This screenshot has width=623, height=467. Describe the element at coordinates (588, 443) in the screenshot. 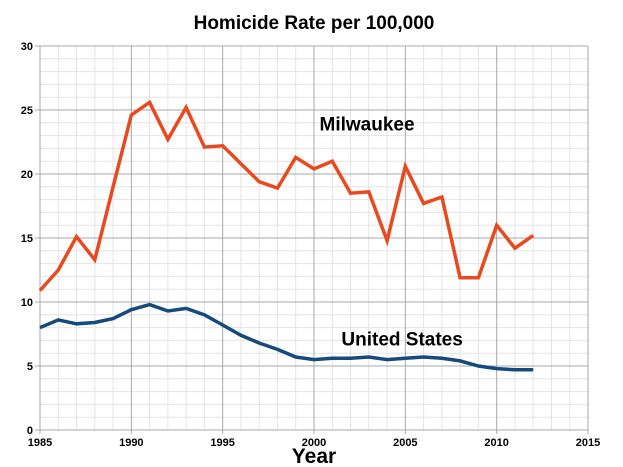

I see `x-tick-label: 2015` at that location.